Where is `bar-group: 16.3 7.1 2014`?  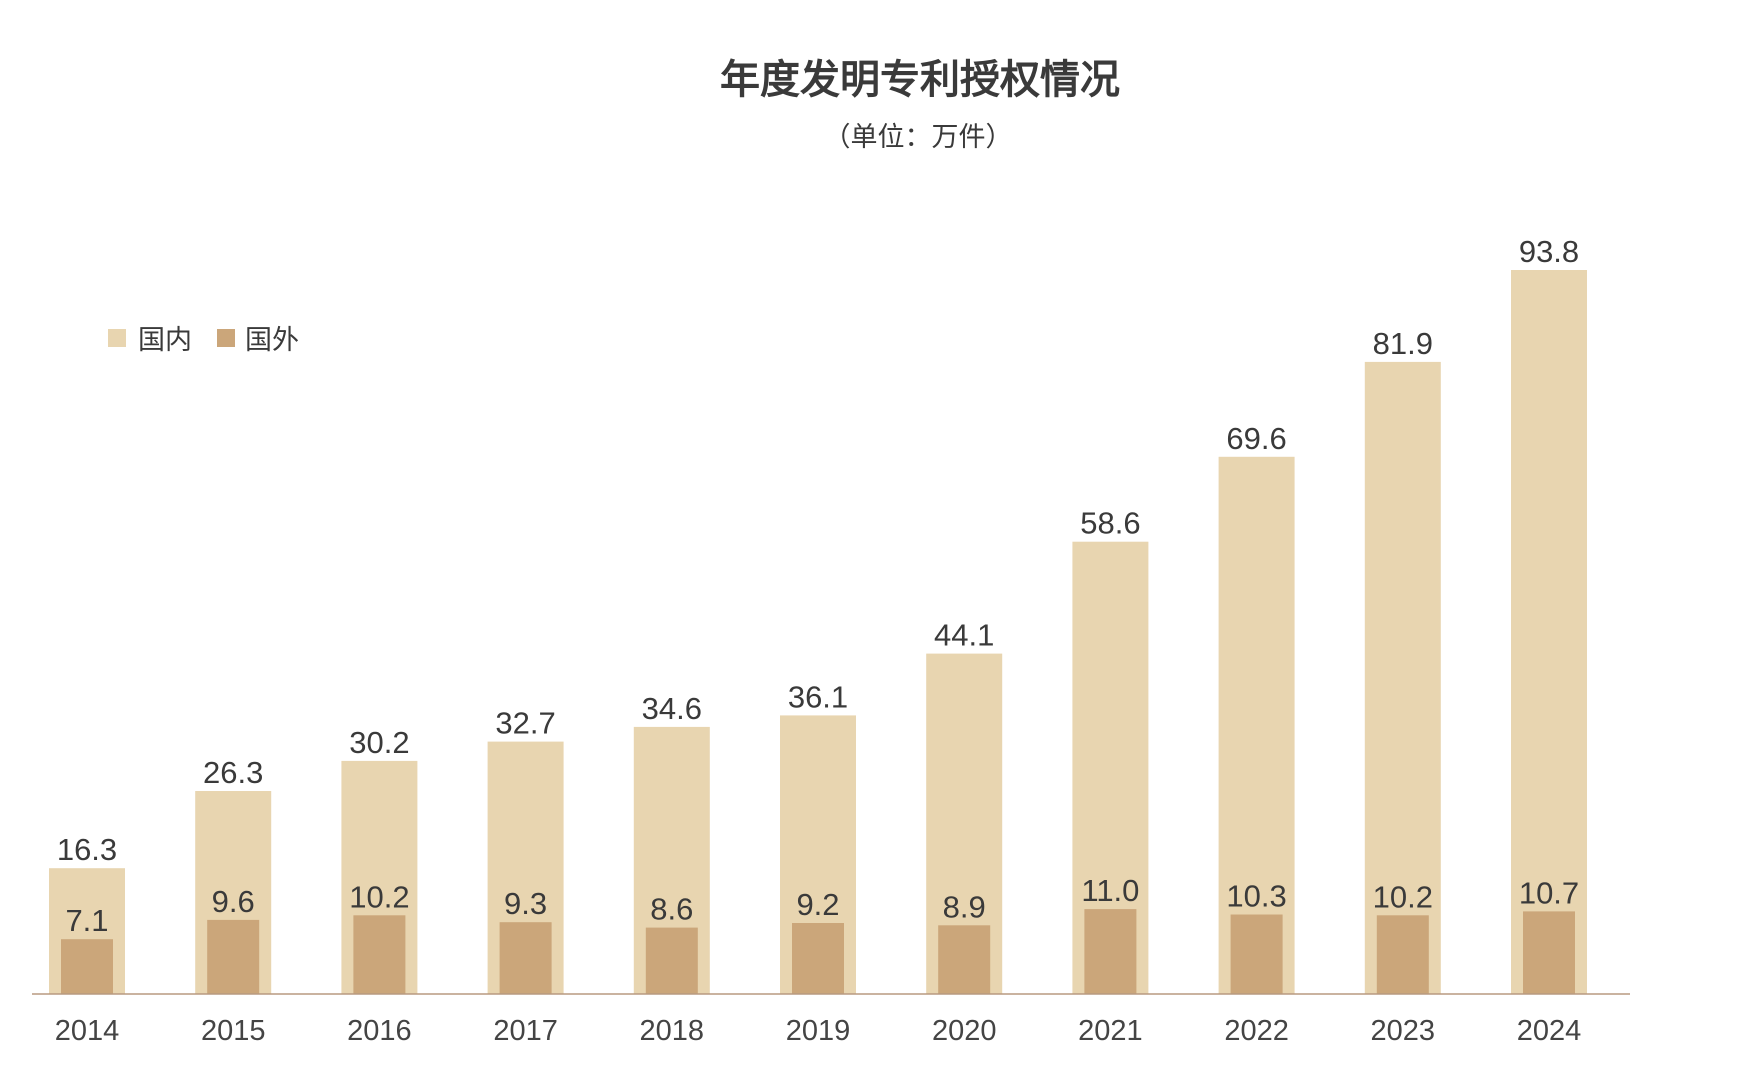 bar-group: 16.3 7.1 2014 is located at coordinates (87, 939).